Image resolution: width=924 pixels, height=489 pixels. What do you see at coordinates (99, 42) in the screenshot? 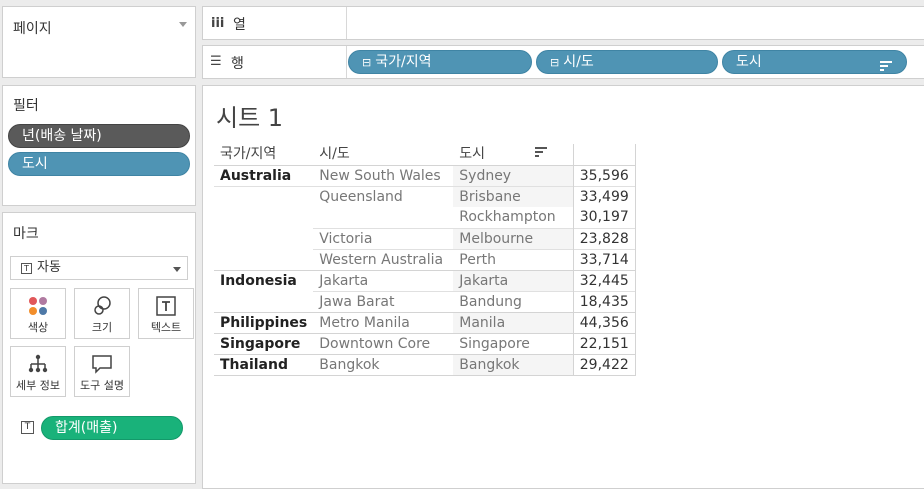
I see `pages-panel: 페이지` at bounding box center [99, 42].